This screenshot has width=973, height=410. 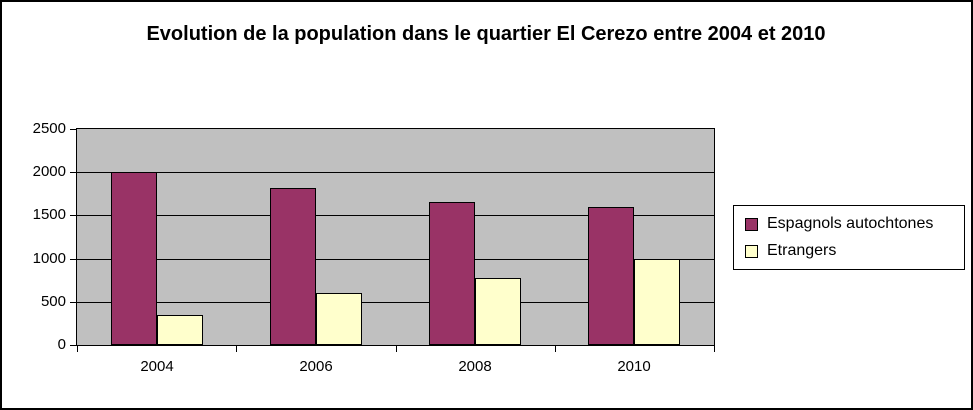 What do you see at coordinates (802, 250) in the screenshot?
I see `legend-label-etrangers: Etrangers` at bounding box center [802, 250].